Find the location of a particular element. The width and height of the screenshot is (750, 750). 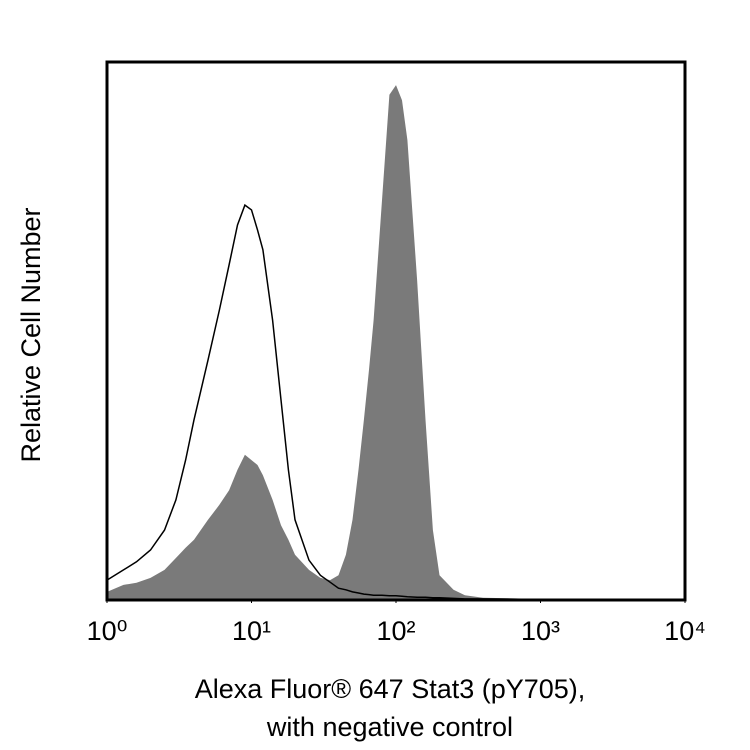

x-tick-label: 10² is located at coordinates (395, 631).